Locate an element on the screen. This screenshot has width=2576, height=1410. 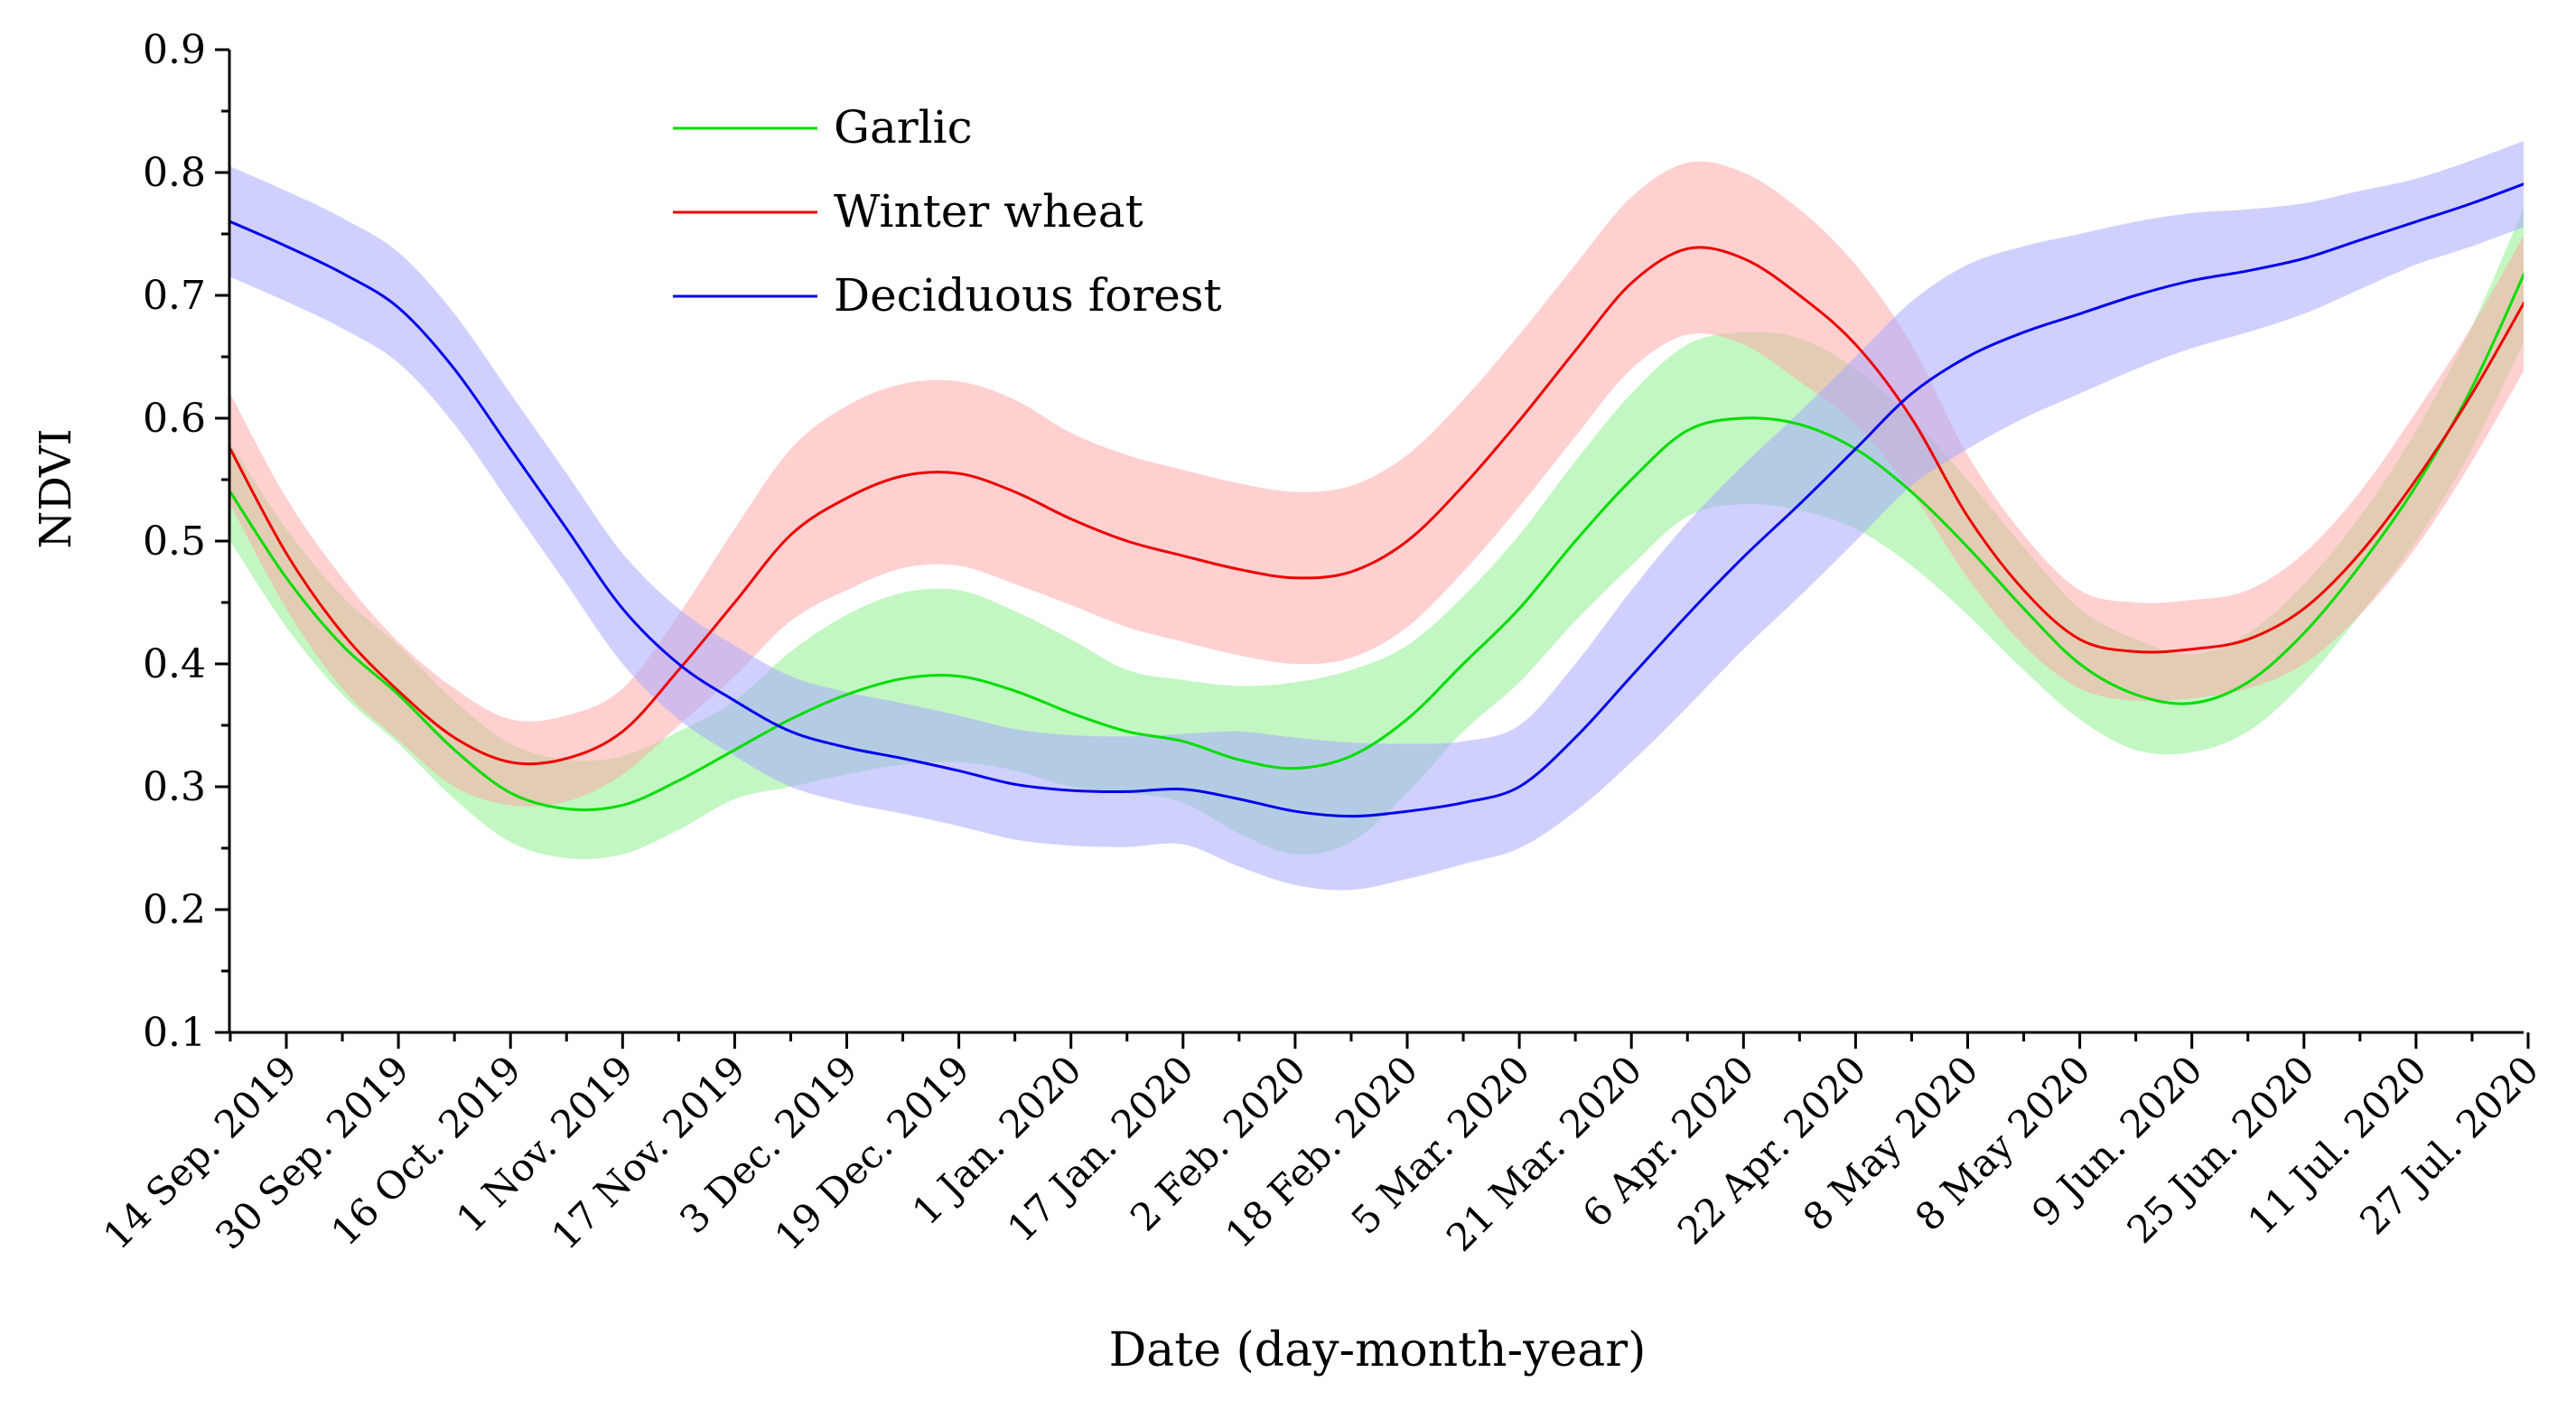
y-tick-label: 0.9 is located at coordinates (174, 50).